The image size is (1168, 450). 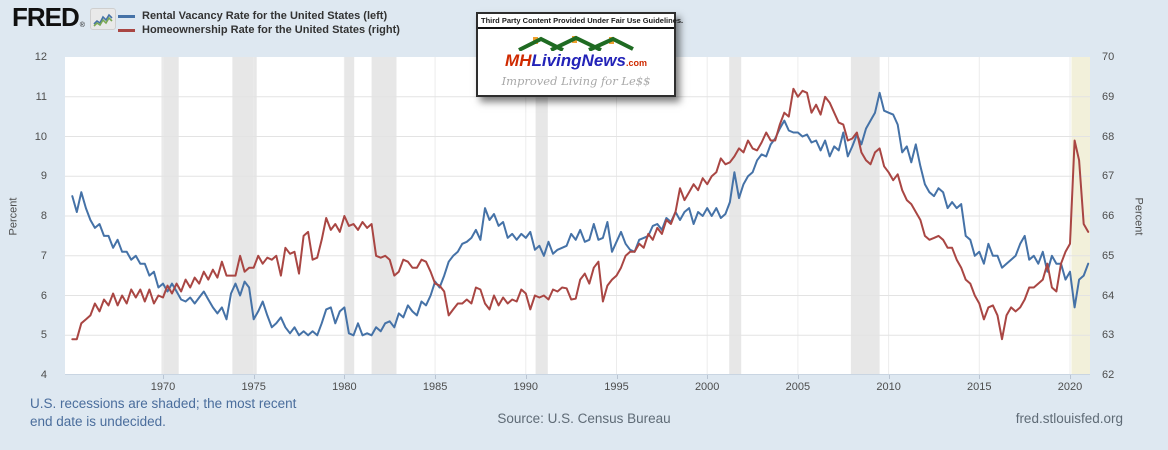 I want to click on x-axis-tick-label: 1970, so click(x=163, y=387).